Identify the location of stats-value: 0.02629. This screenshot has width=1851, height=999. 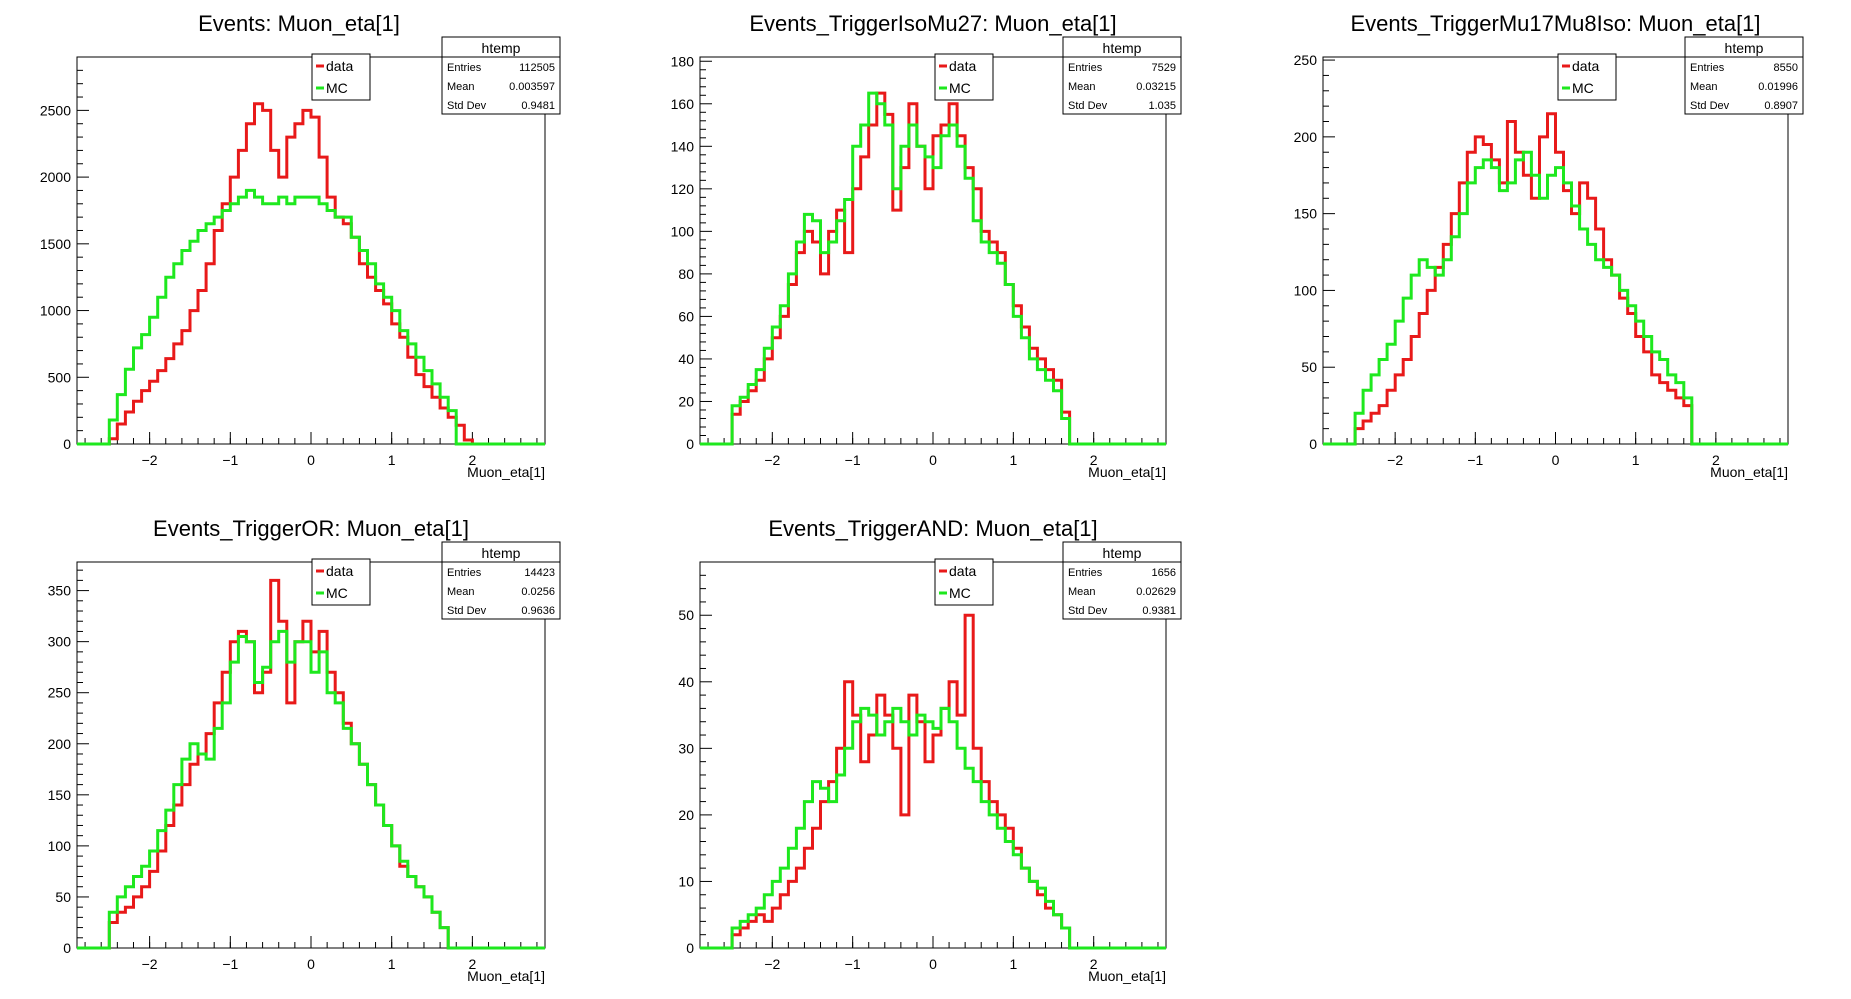
(1156, 592).